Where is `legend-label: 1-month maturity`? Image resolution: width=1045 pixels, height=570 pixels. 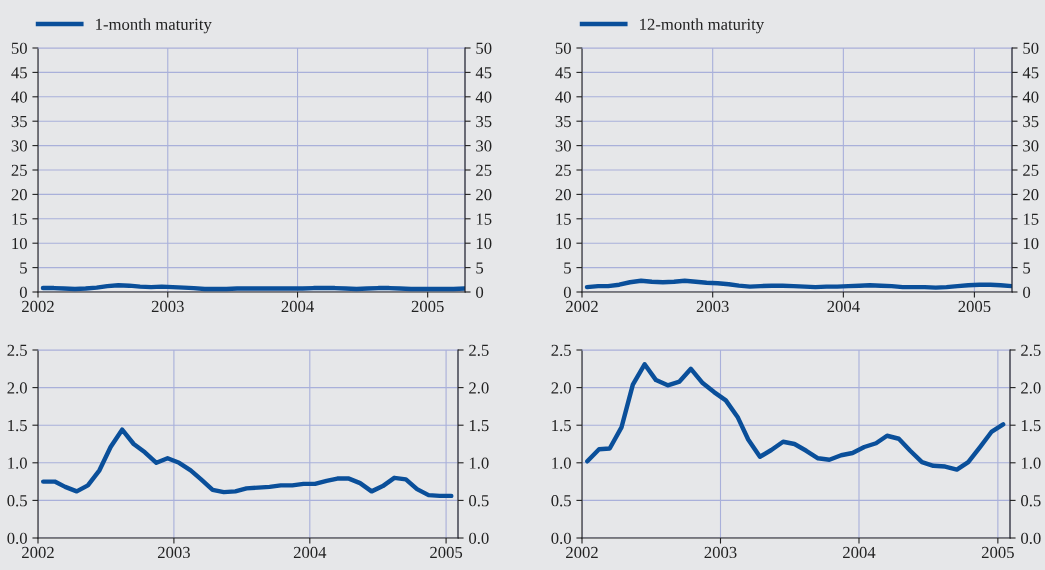
legend-label: 1-month maturity is located at coordinates (154, 26).